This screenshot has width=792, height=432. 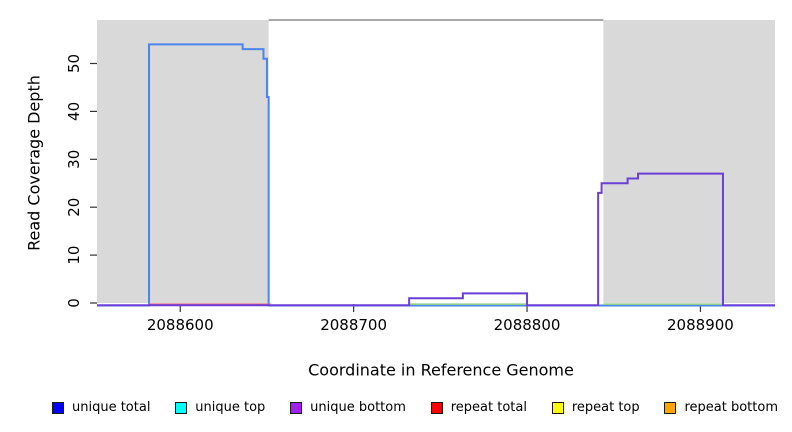 What do you see at coordinates (436, 407) in the screenshot?
I see `legend-swatch-repeat-total` at bounding box center [436, 407].